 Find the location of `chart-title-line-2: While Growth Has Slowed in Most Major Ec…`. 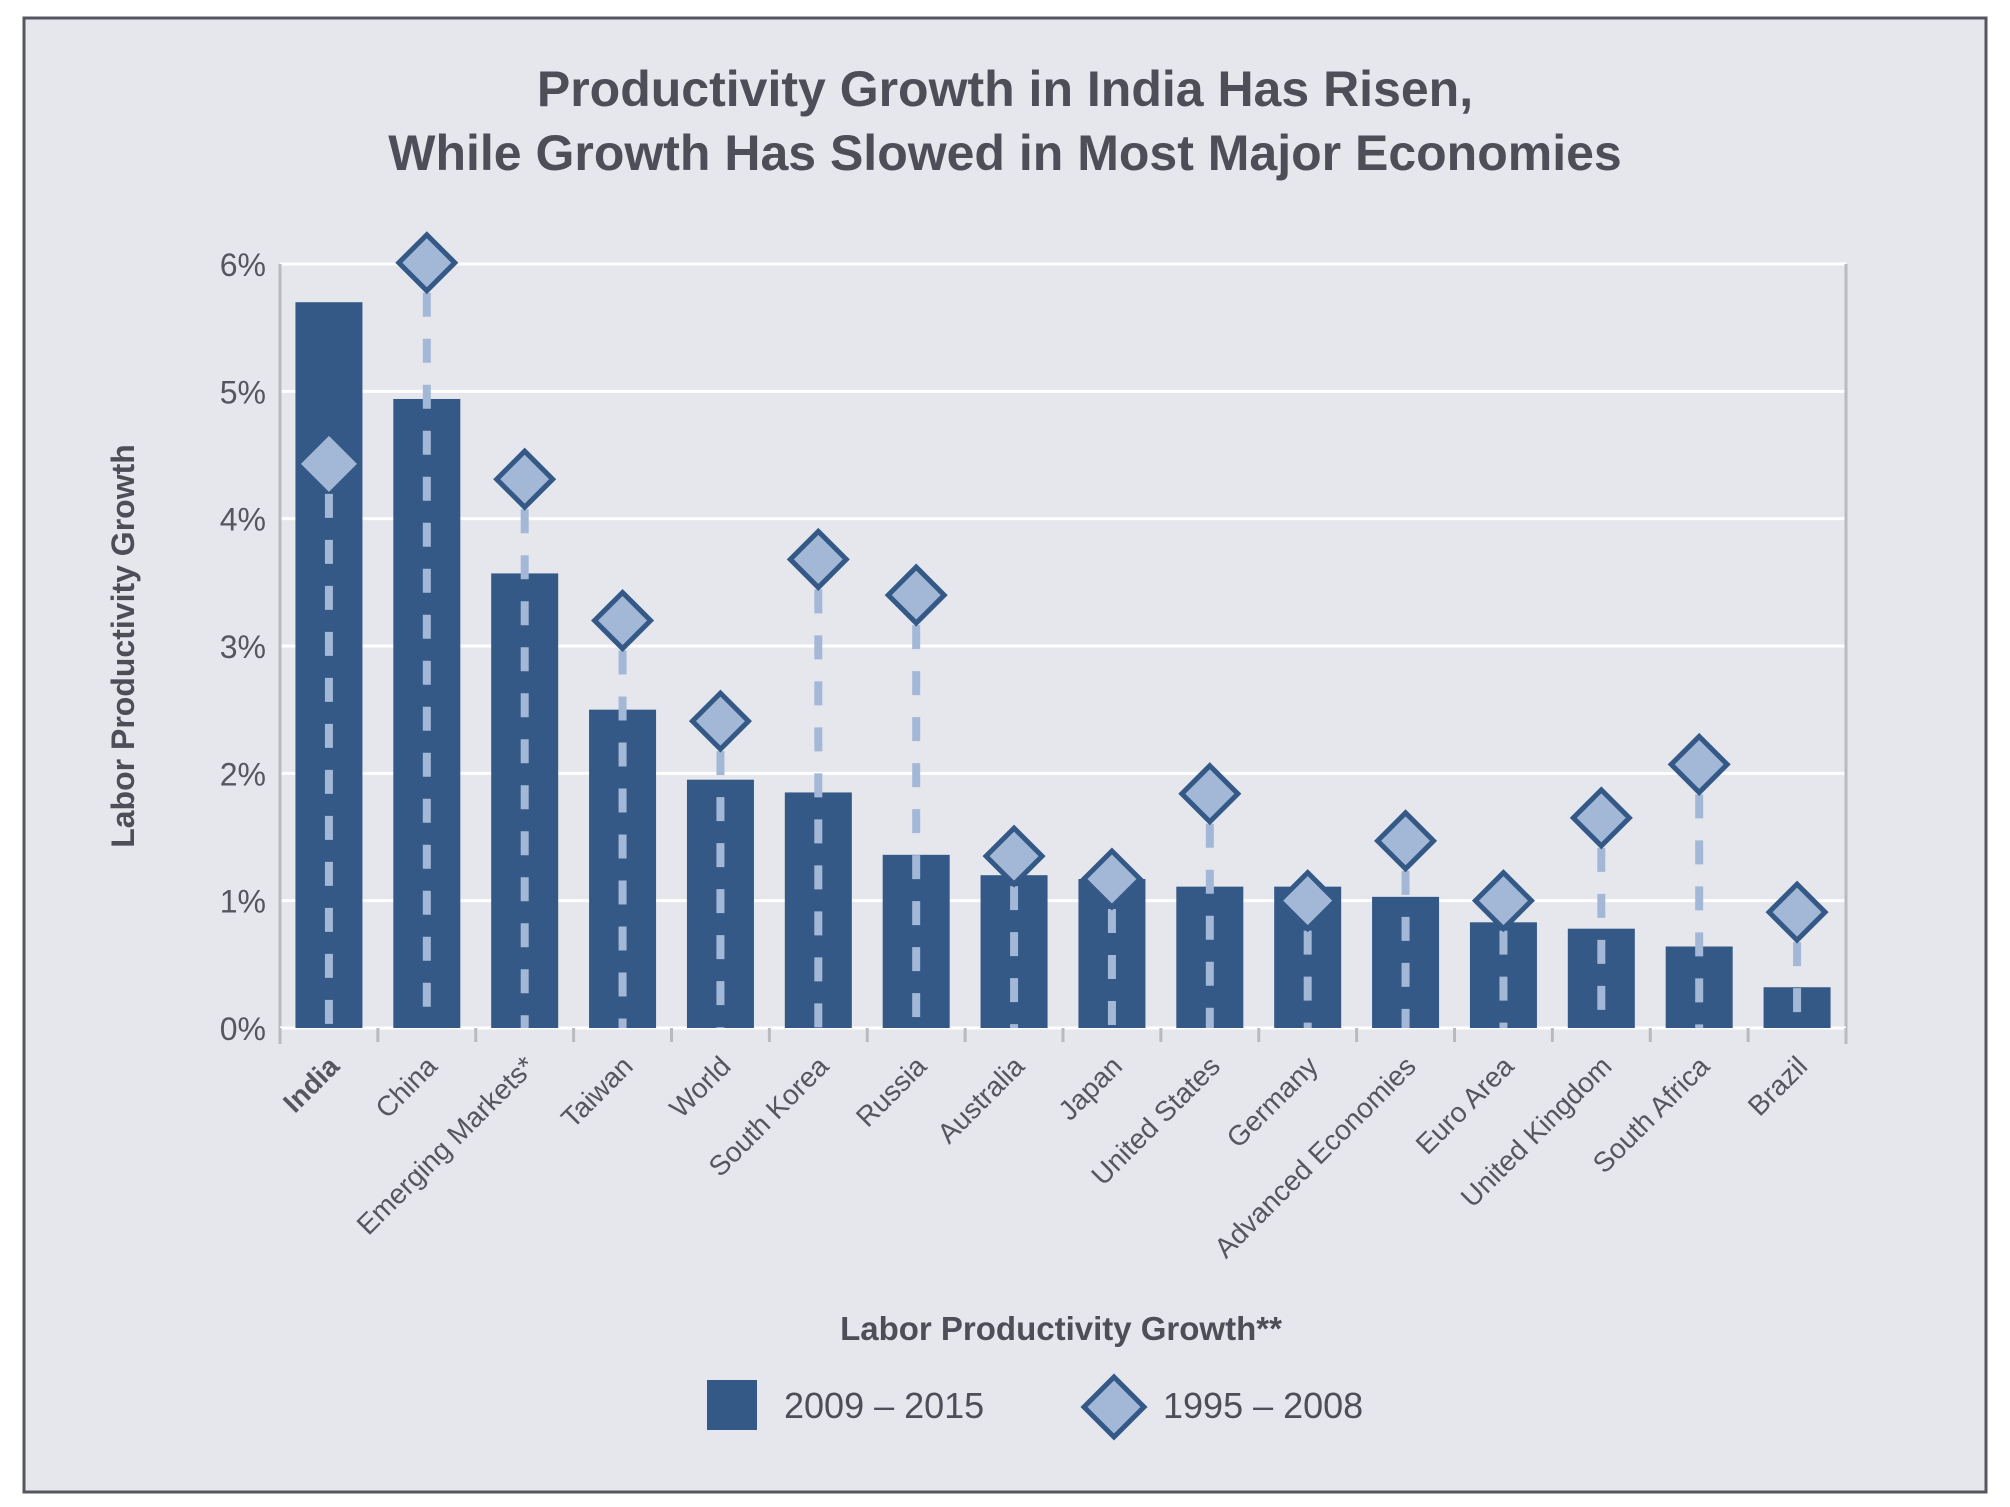

chart-title-line-2: While Growth Has Slowed in Most Major Ec… is located at coordinates (1004, 153).